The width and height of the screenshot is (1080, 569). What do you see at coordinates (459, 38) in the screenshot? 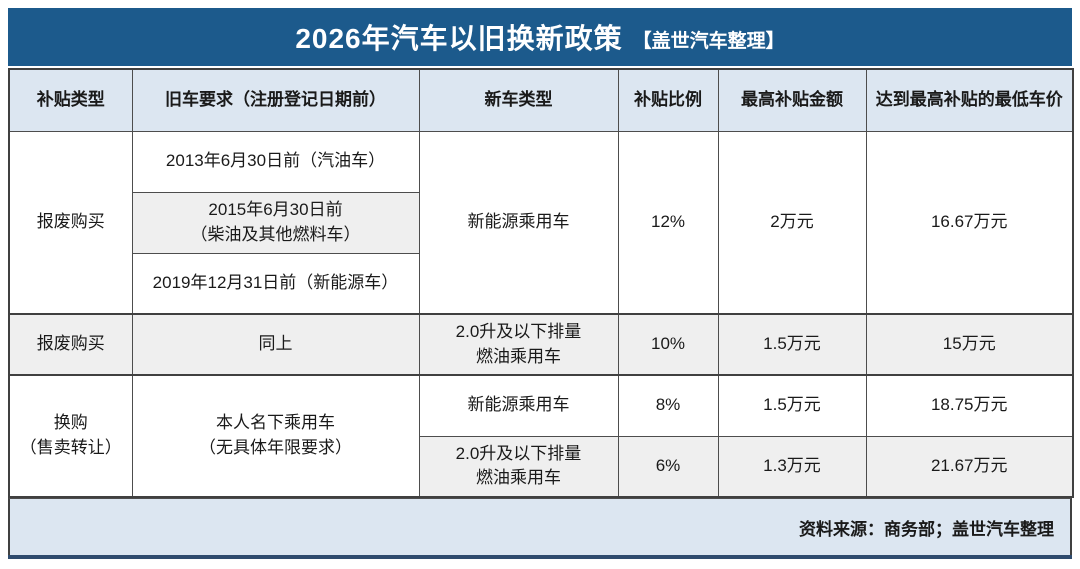
I see `page-title: 2026年汽车以旧换新政策` at bounding box center [459, 38].